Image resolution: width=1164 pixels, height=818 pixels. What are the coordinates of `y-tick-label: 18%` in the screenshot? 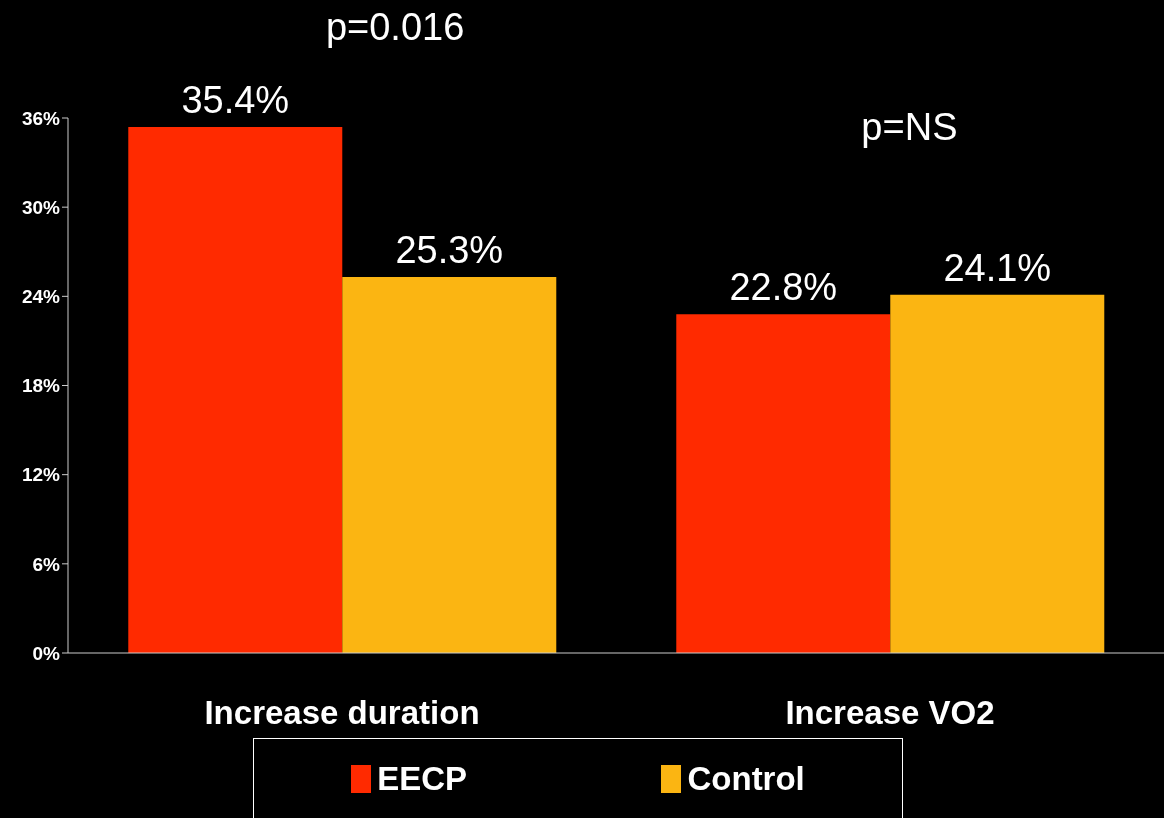 It's located at (41, 386).